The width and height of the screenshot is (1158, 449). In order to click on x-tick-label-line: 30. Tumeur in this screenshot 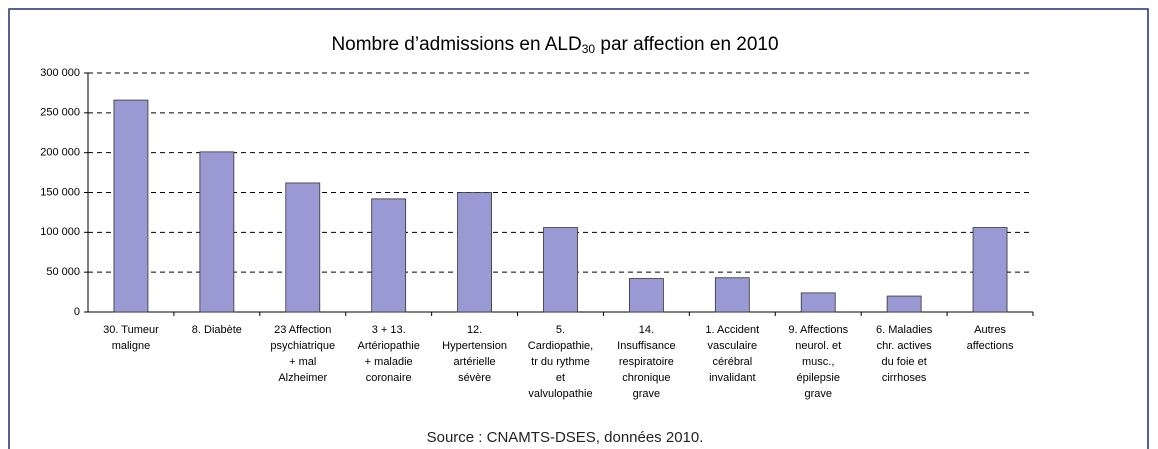, I will do `click(131, 330)`.